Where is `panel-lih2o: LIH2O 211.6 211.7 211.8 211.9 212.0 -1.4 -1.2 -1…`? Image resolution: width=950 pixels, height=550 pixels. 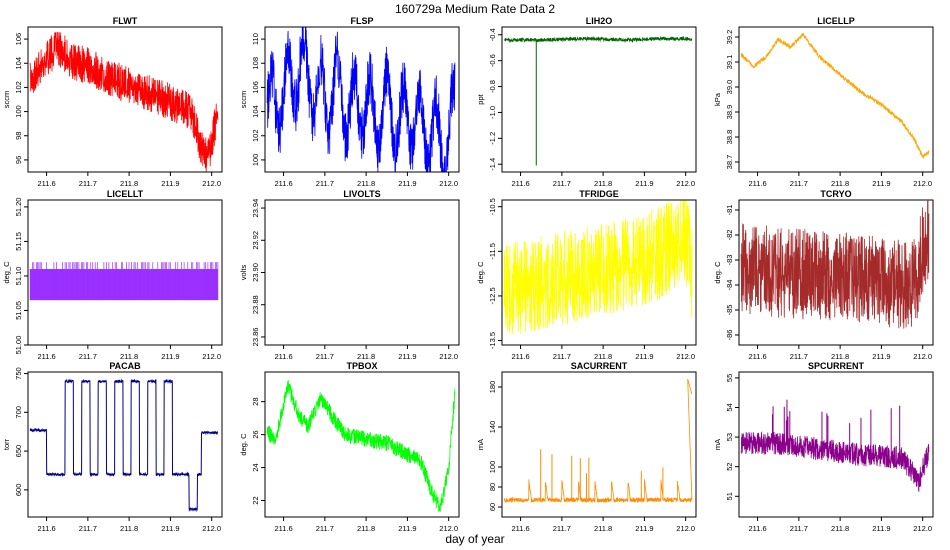 panel-lih2o: LIH2O 211.6 211.7 211.8 211.9 212.0 -1.4 -1.2 -1… is located at coordinates (586, 102).